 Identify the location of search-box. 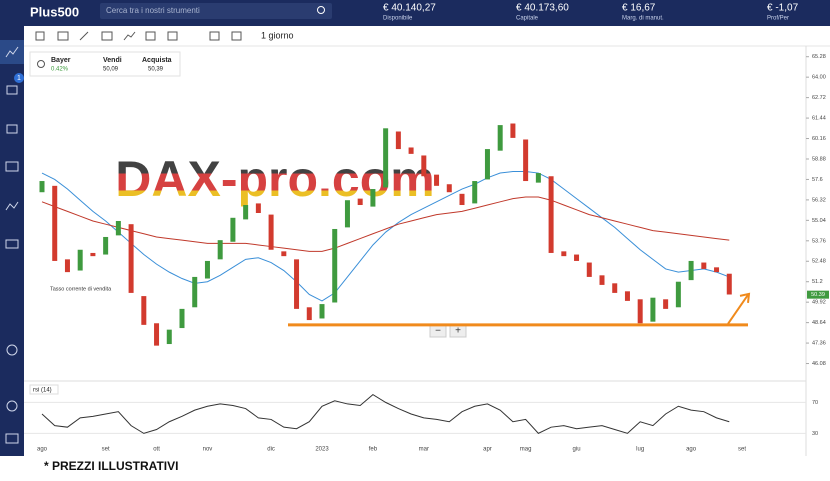
(216, 11).